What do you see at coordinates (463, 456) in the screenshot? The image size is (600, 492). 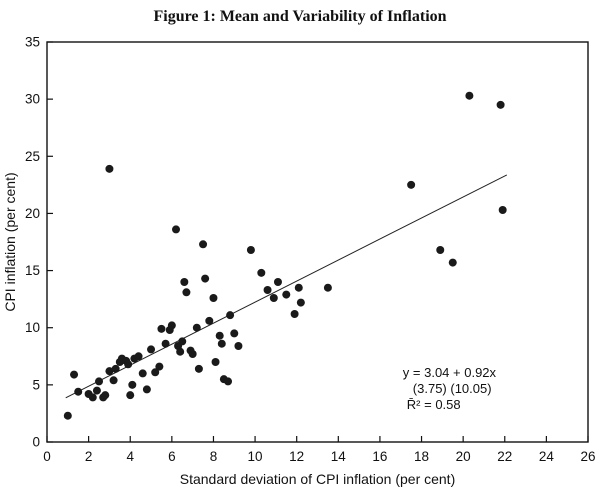 I see `x-tick-label: 20` at bounding box center [463, 456].